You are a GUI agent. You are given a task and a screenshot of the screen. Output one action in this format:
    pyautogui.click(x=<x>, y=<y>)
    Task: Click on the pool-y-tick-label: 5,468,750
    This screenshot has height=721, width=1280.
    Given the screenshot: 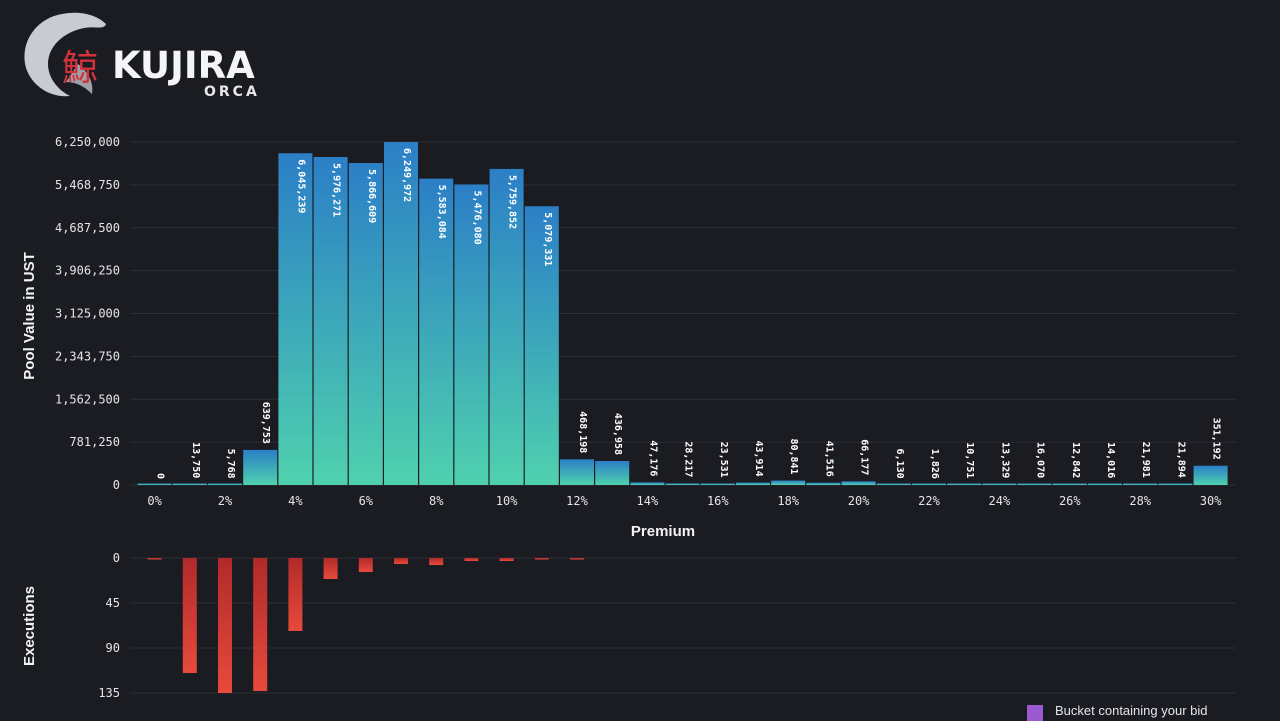 What is the action you would take?
    pyautogui.click(x=87, y=185)
    